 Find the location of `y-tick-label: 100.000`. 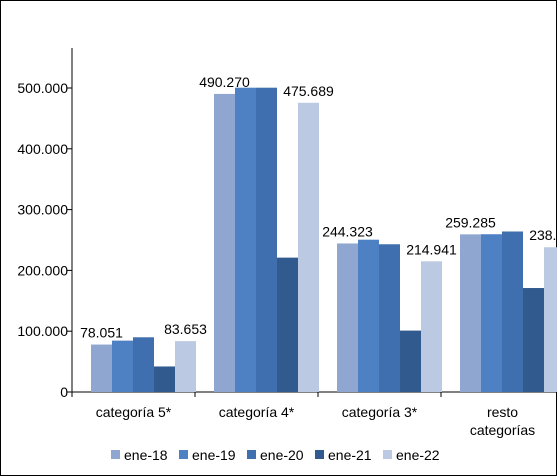

y-tick-label: 100.000 is located at coordinates (42, 331).